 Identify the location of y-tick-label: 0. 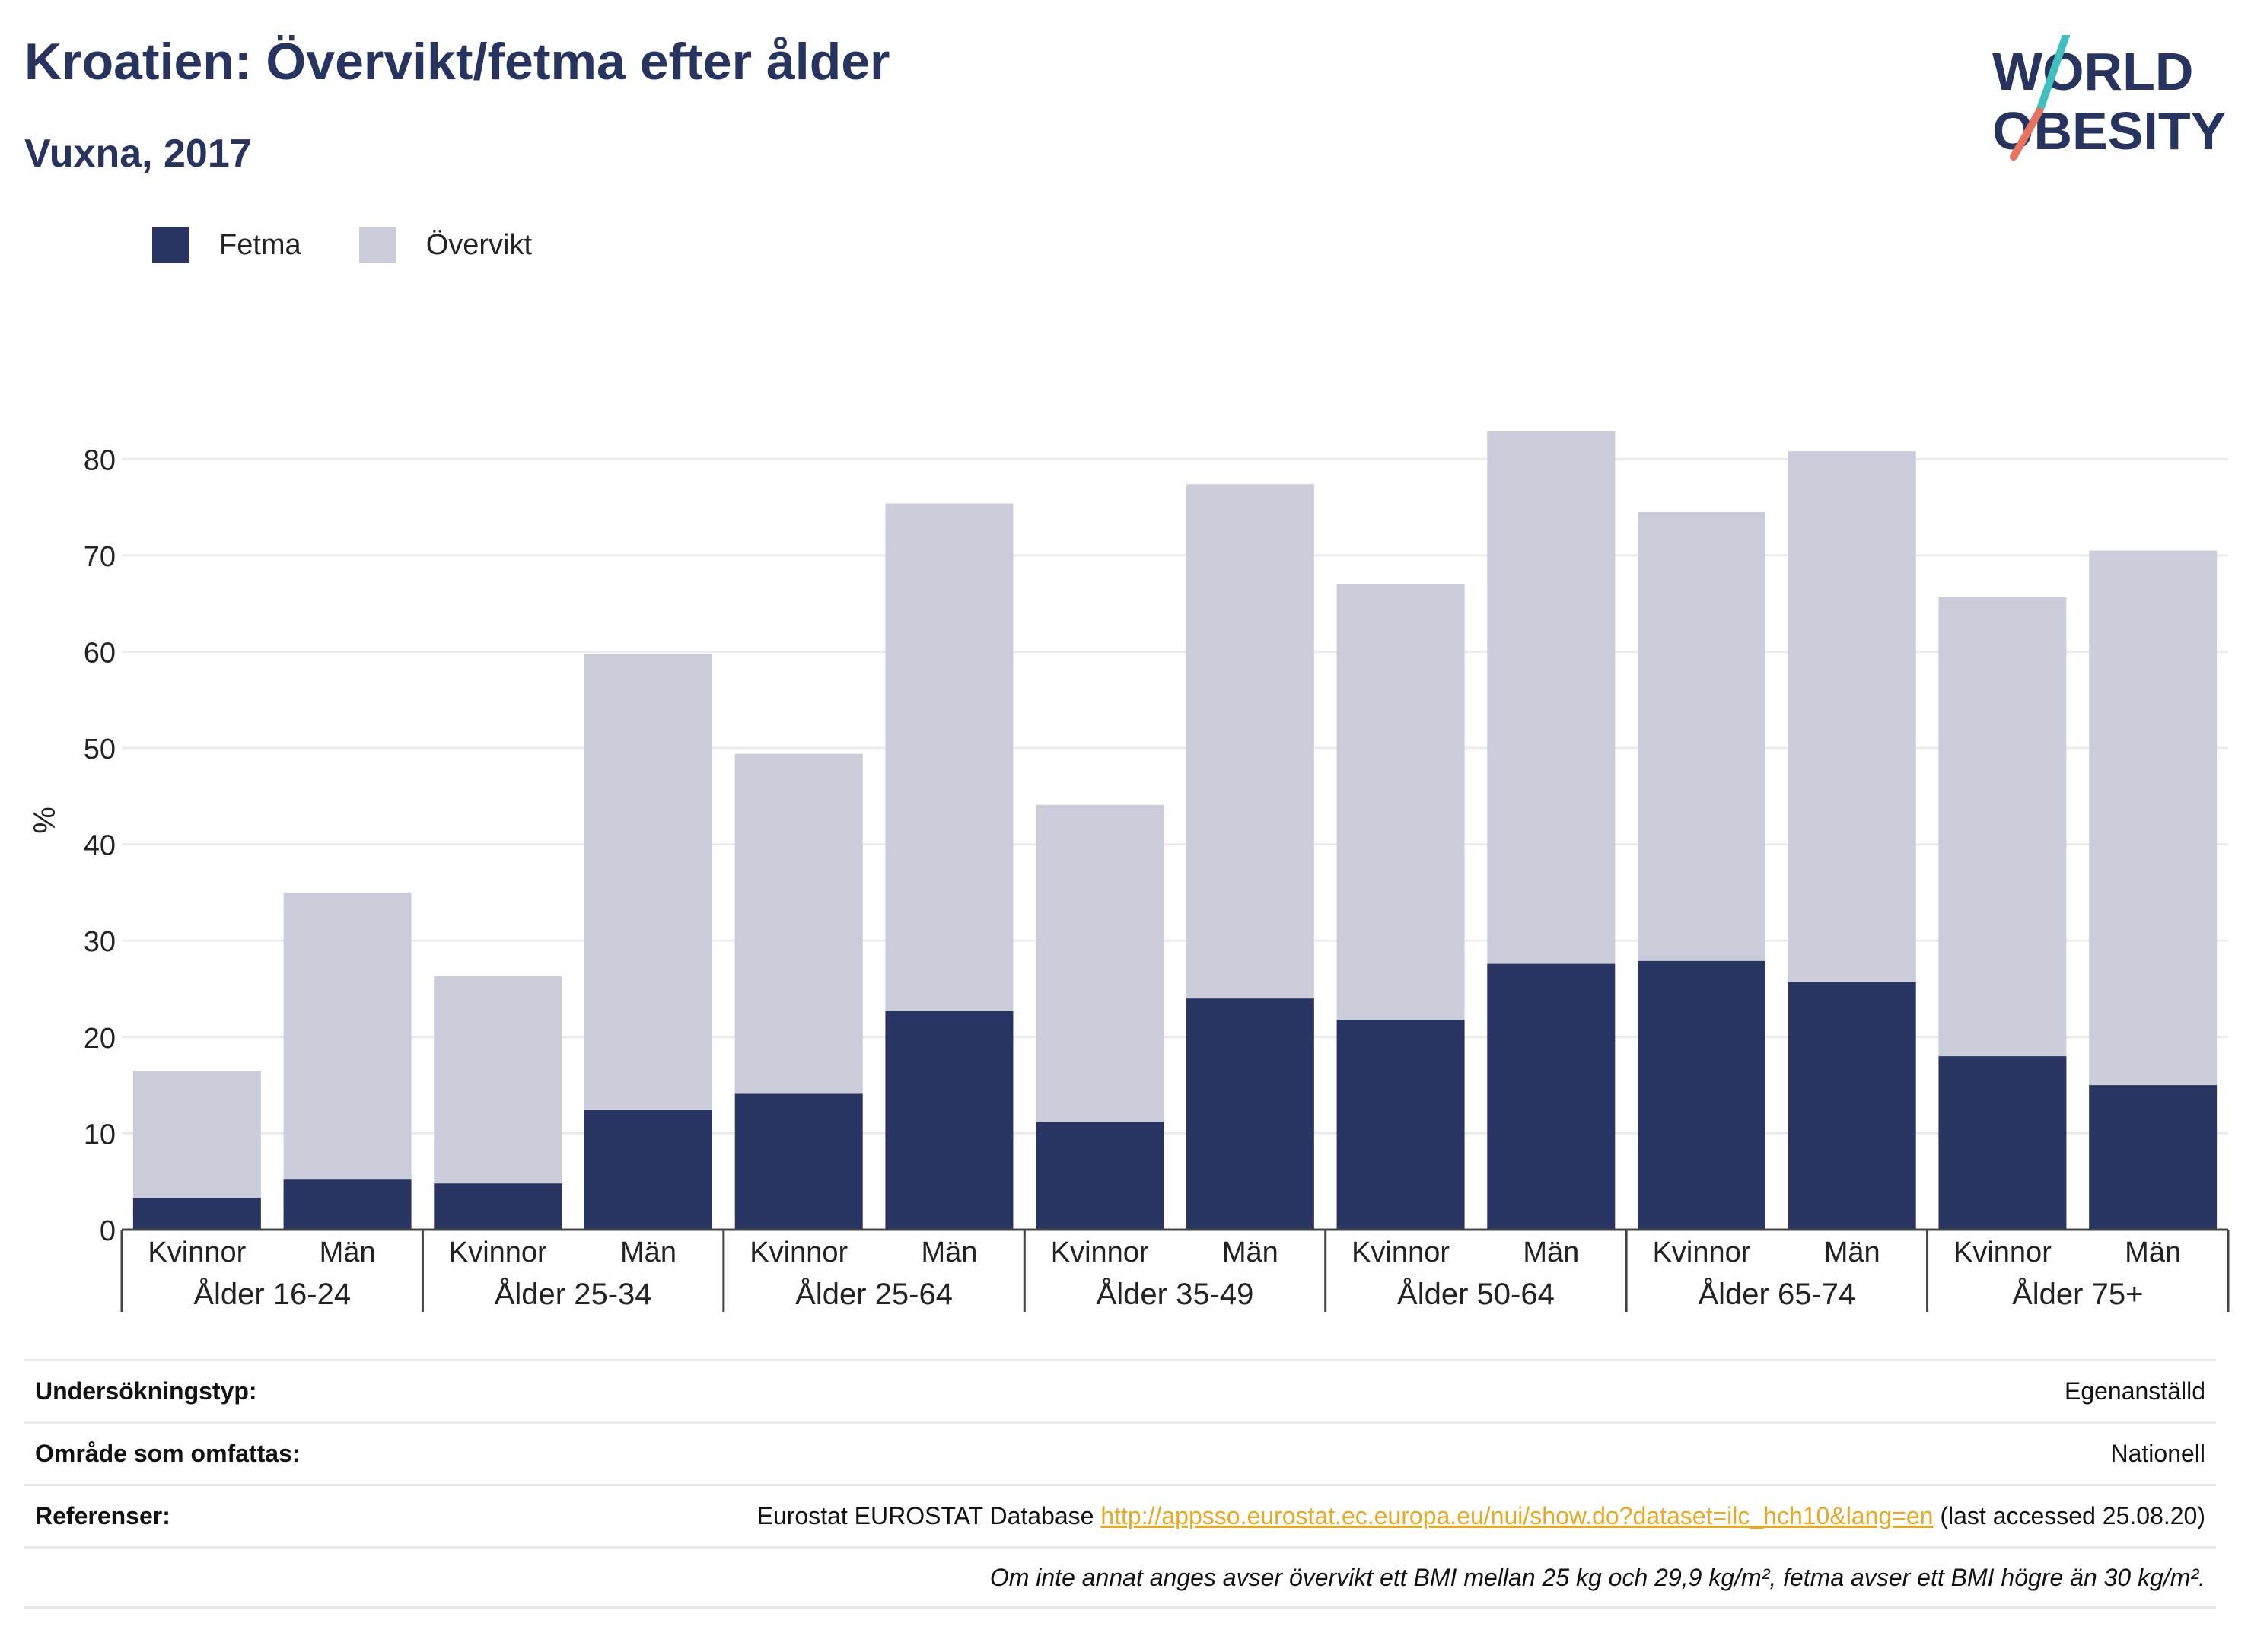
(108, 1231).